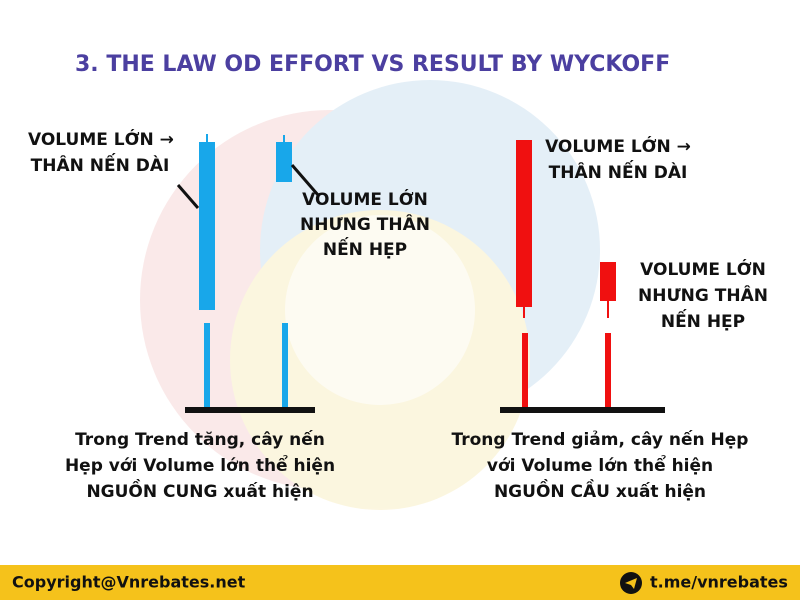 This screenshot has height=604, width=800. Describe the element at coordinates (400, 582) in the screenshot. I see `footer-bar` at that location.